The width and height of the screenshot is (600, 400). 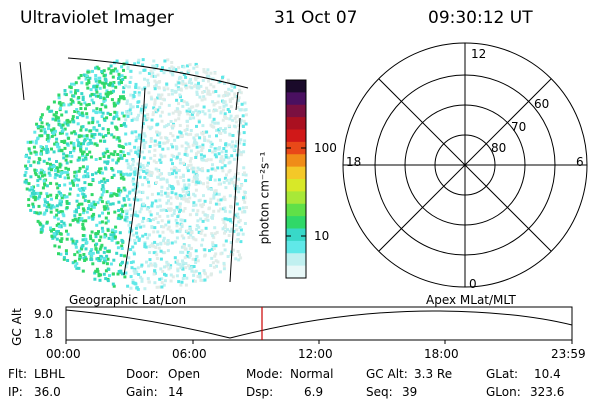 What do you see at coordinates (128, 300) in the screenshot?
I see `geo-coord-label: Geographic Lat/Lon` at bounding box center [128, 300].